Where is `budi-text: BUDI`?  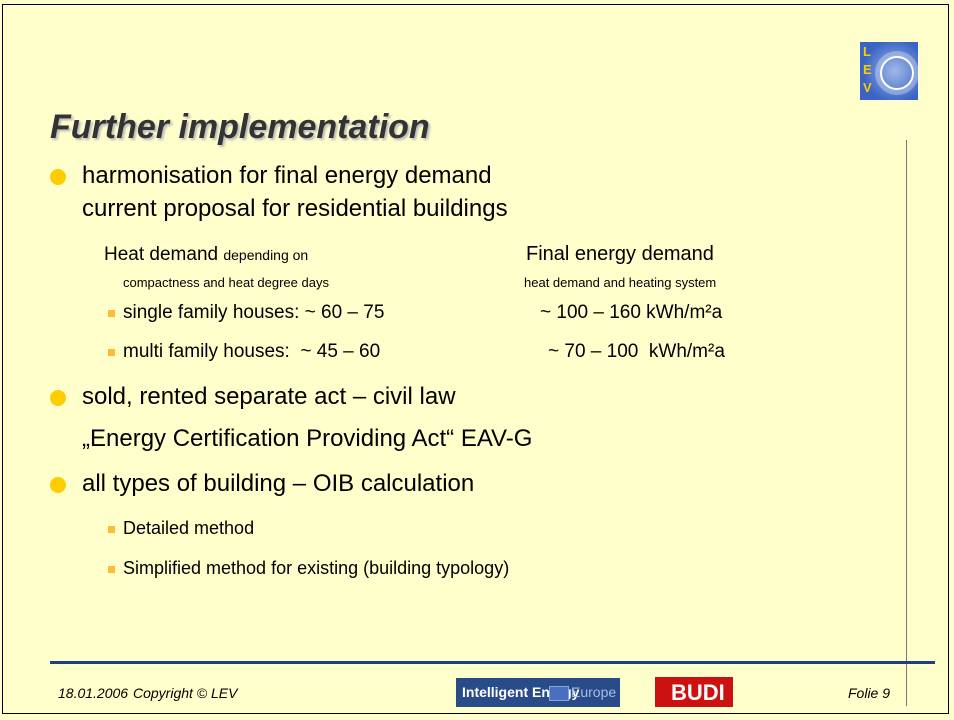 budi-text: BUDI is located at coordinates (698, 692).